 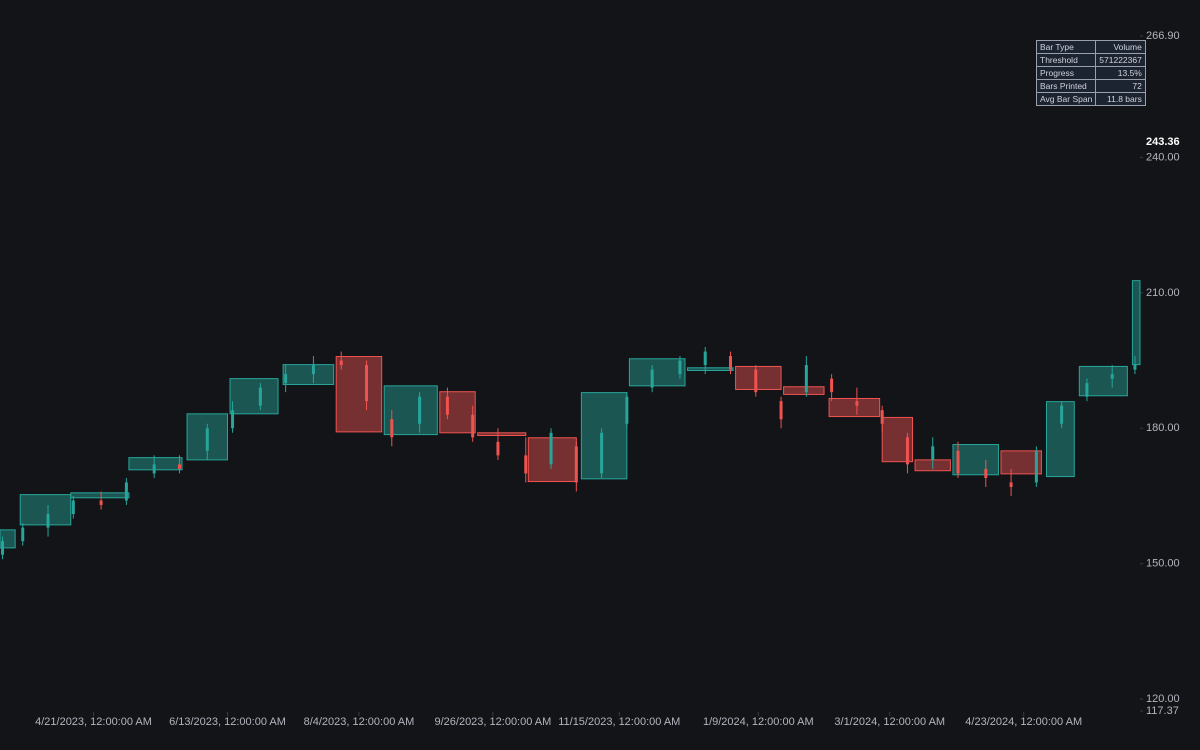 What do you see at coordinates (1023, 722) in the screenshot?
I see `x-tick-label: 4/23/2024, 12:00:00 AM` at bounding box center [1023, 722].